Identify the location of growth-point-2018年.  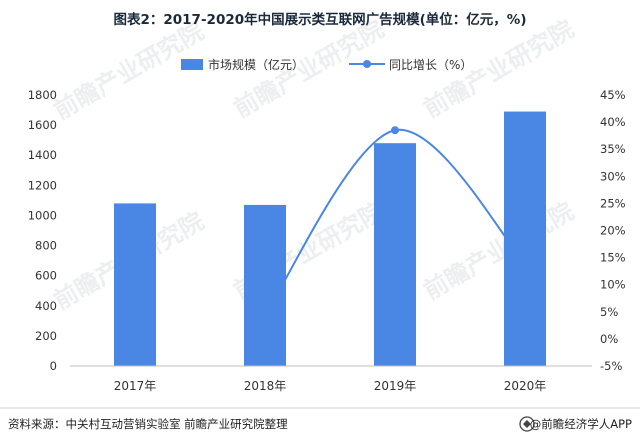
(265, 314).